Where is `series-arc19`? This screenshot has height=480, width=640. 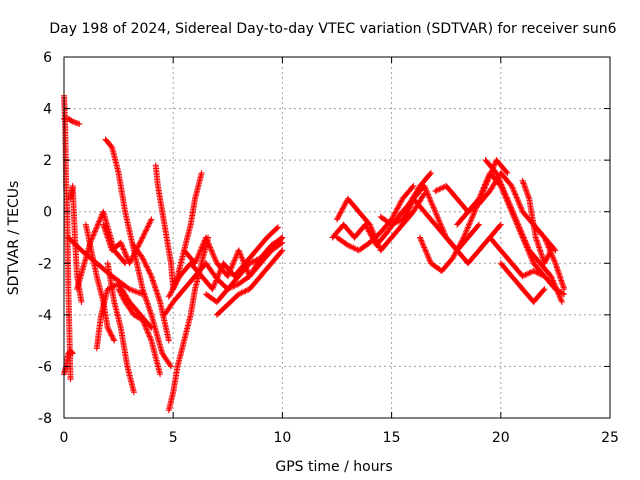
series-arc19 is located at coordinates (244, 269).